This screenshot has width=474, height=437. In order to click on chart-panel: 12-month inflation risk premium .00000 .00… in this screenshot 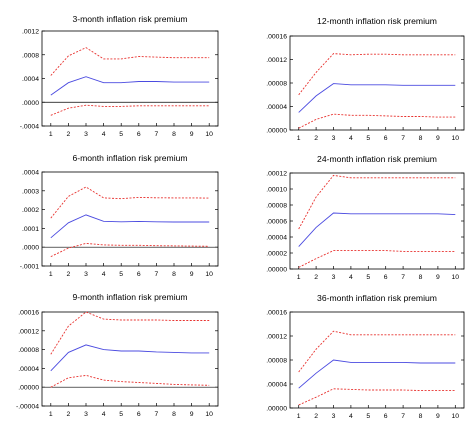, I will do `click(365, 79)`.